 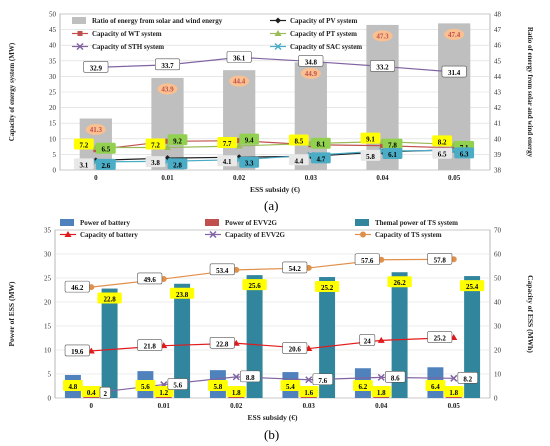 What do you see at coordinates (408, 235) in the screenshot?
I see `legend-label: Capacity of TS system` at bounding box center [408, 235].